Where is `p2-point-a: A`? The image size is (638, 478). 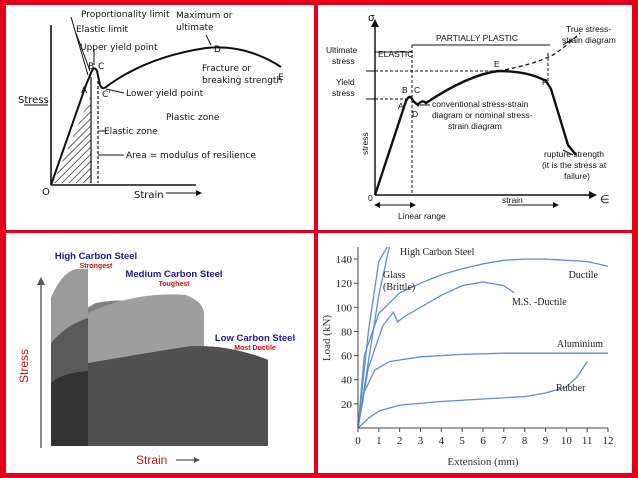 p2-point-a: A is located at coordinates (401, 106).